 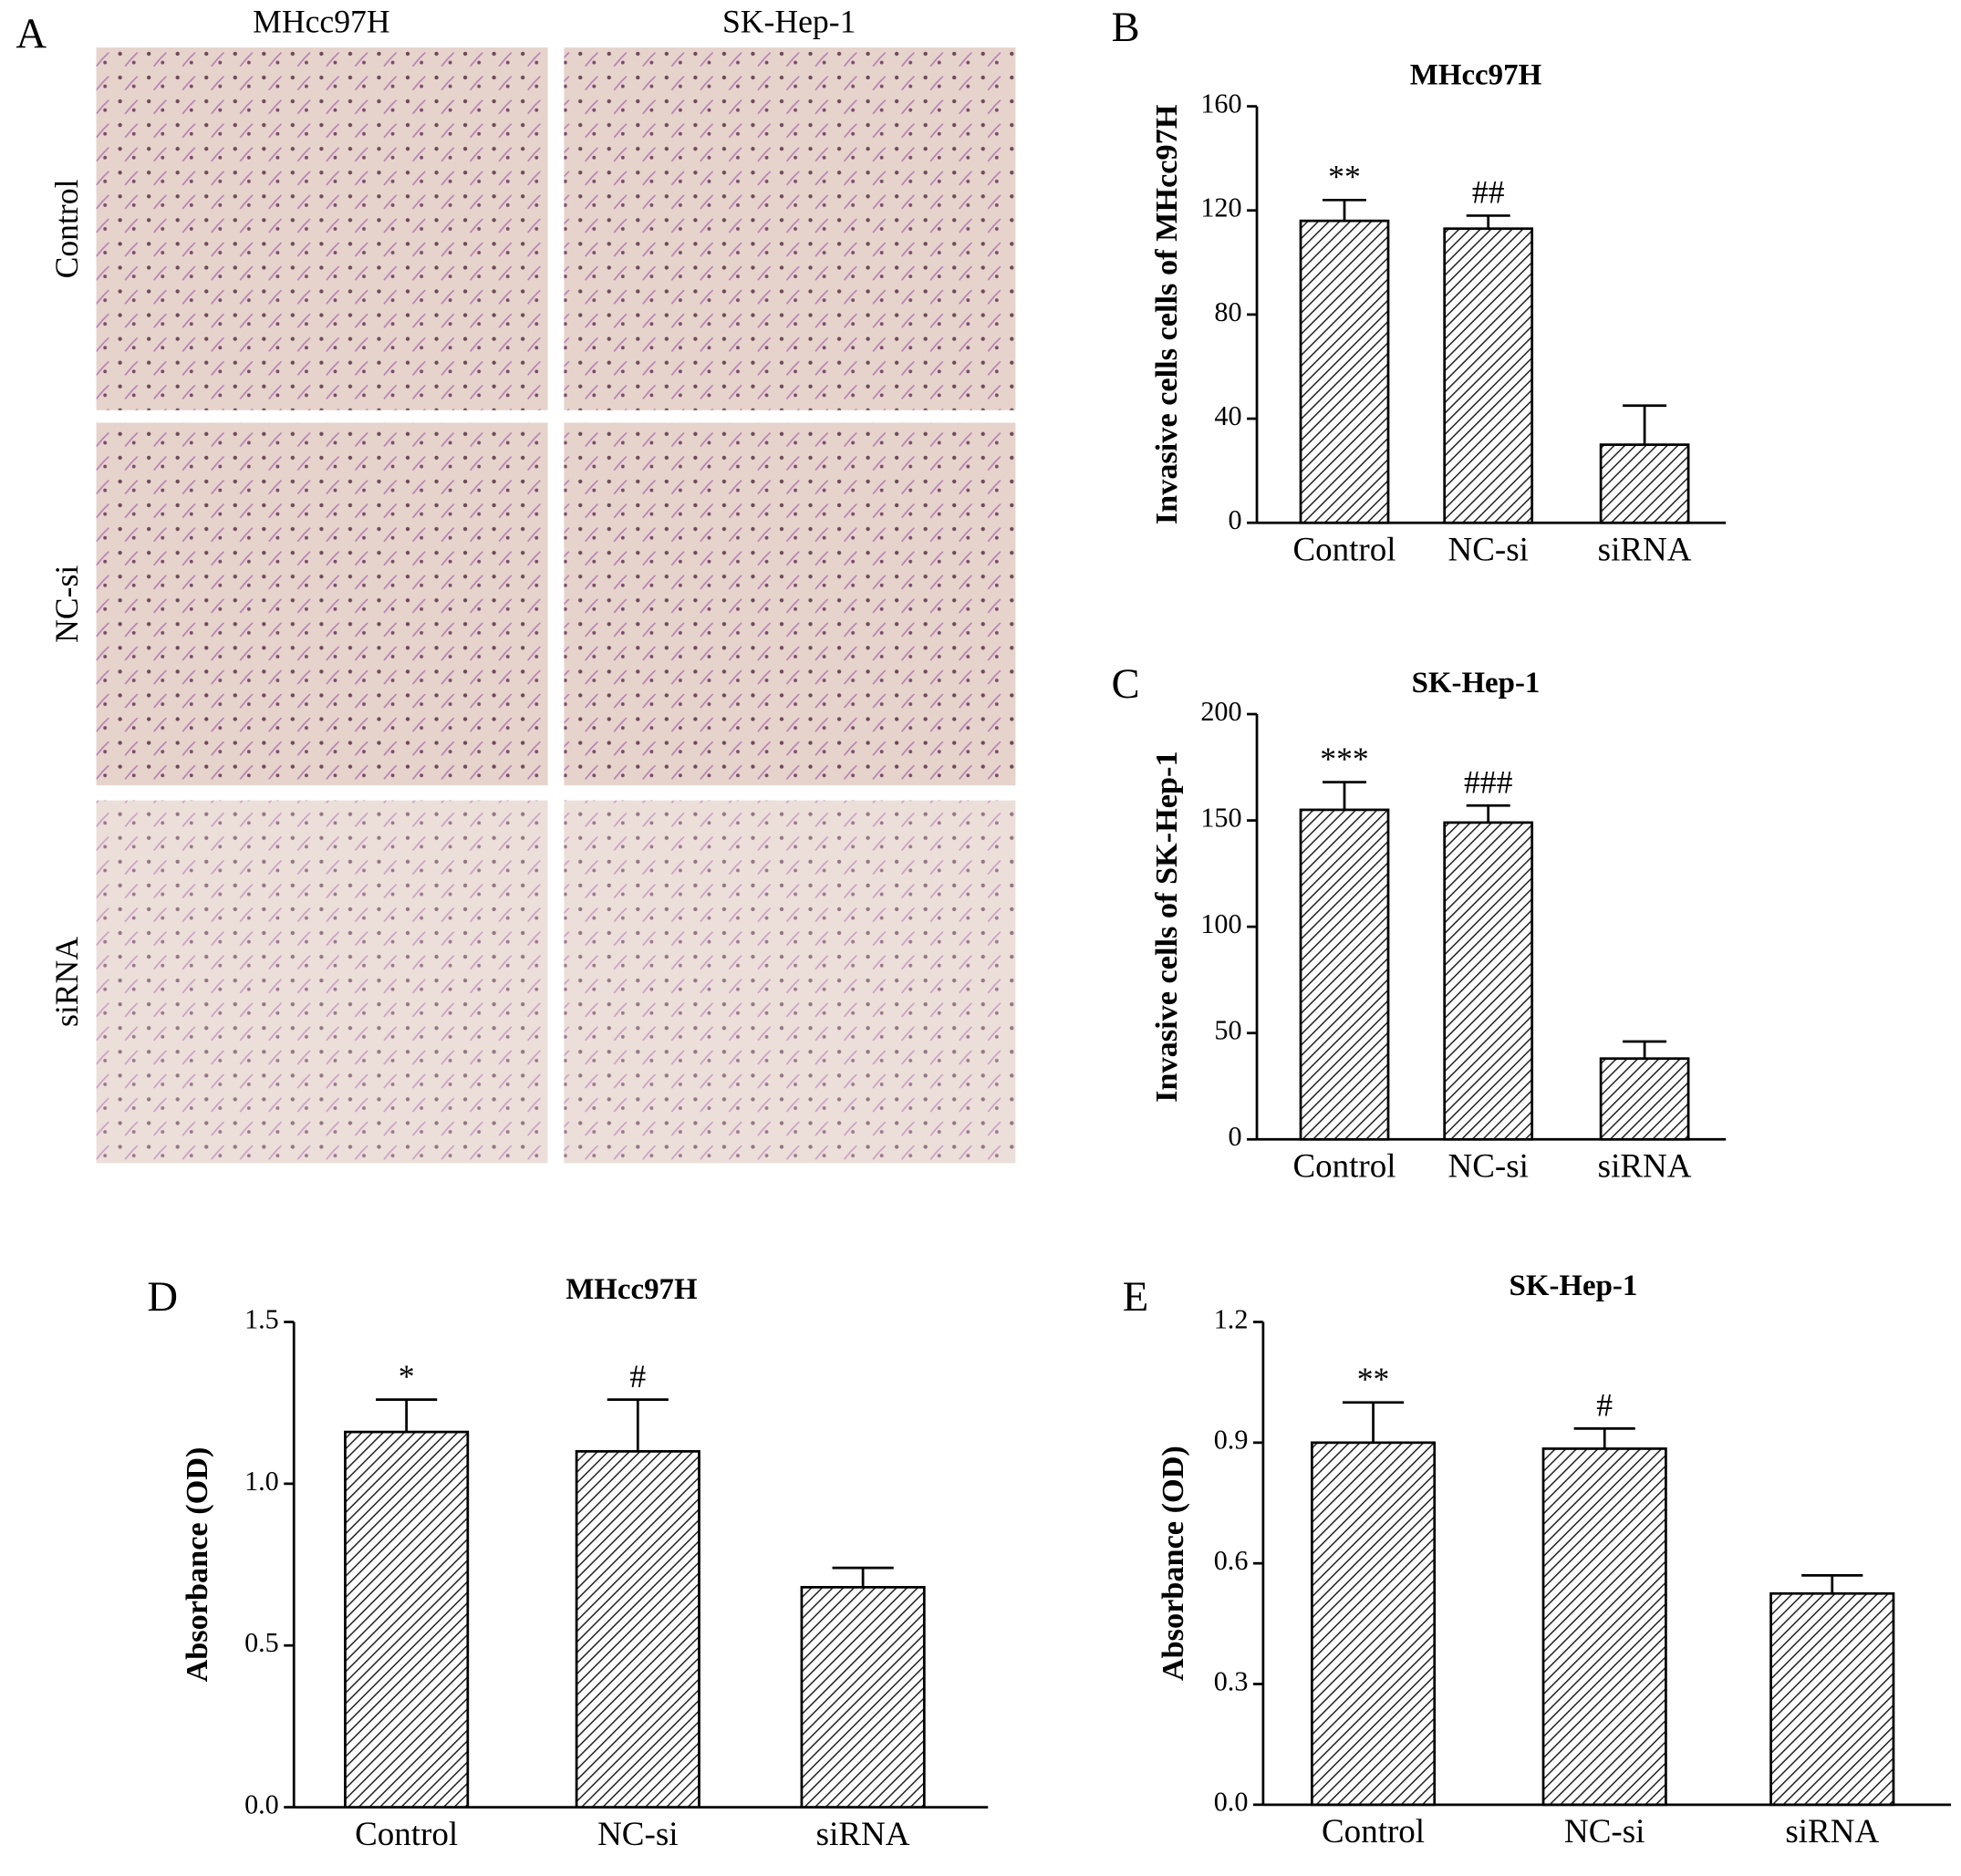 What do you see at coordinates (1166, 314) in the screenshot?
I see `y-axis-label: Invasive cells cells of MHcc97H` at bounding box center [1166, 314].